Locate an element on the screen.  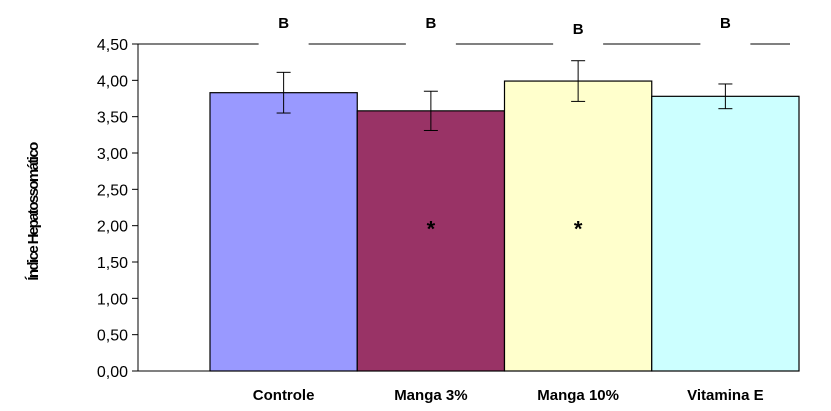
y-tick-label: 3,50 is located at coordinates (112, 118).